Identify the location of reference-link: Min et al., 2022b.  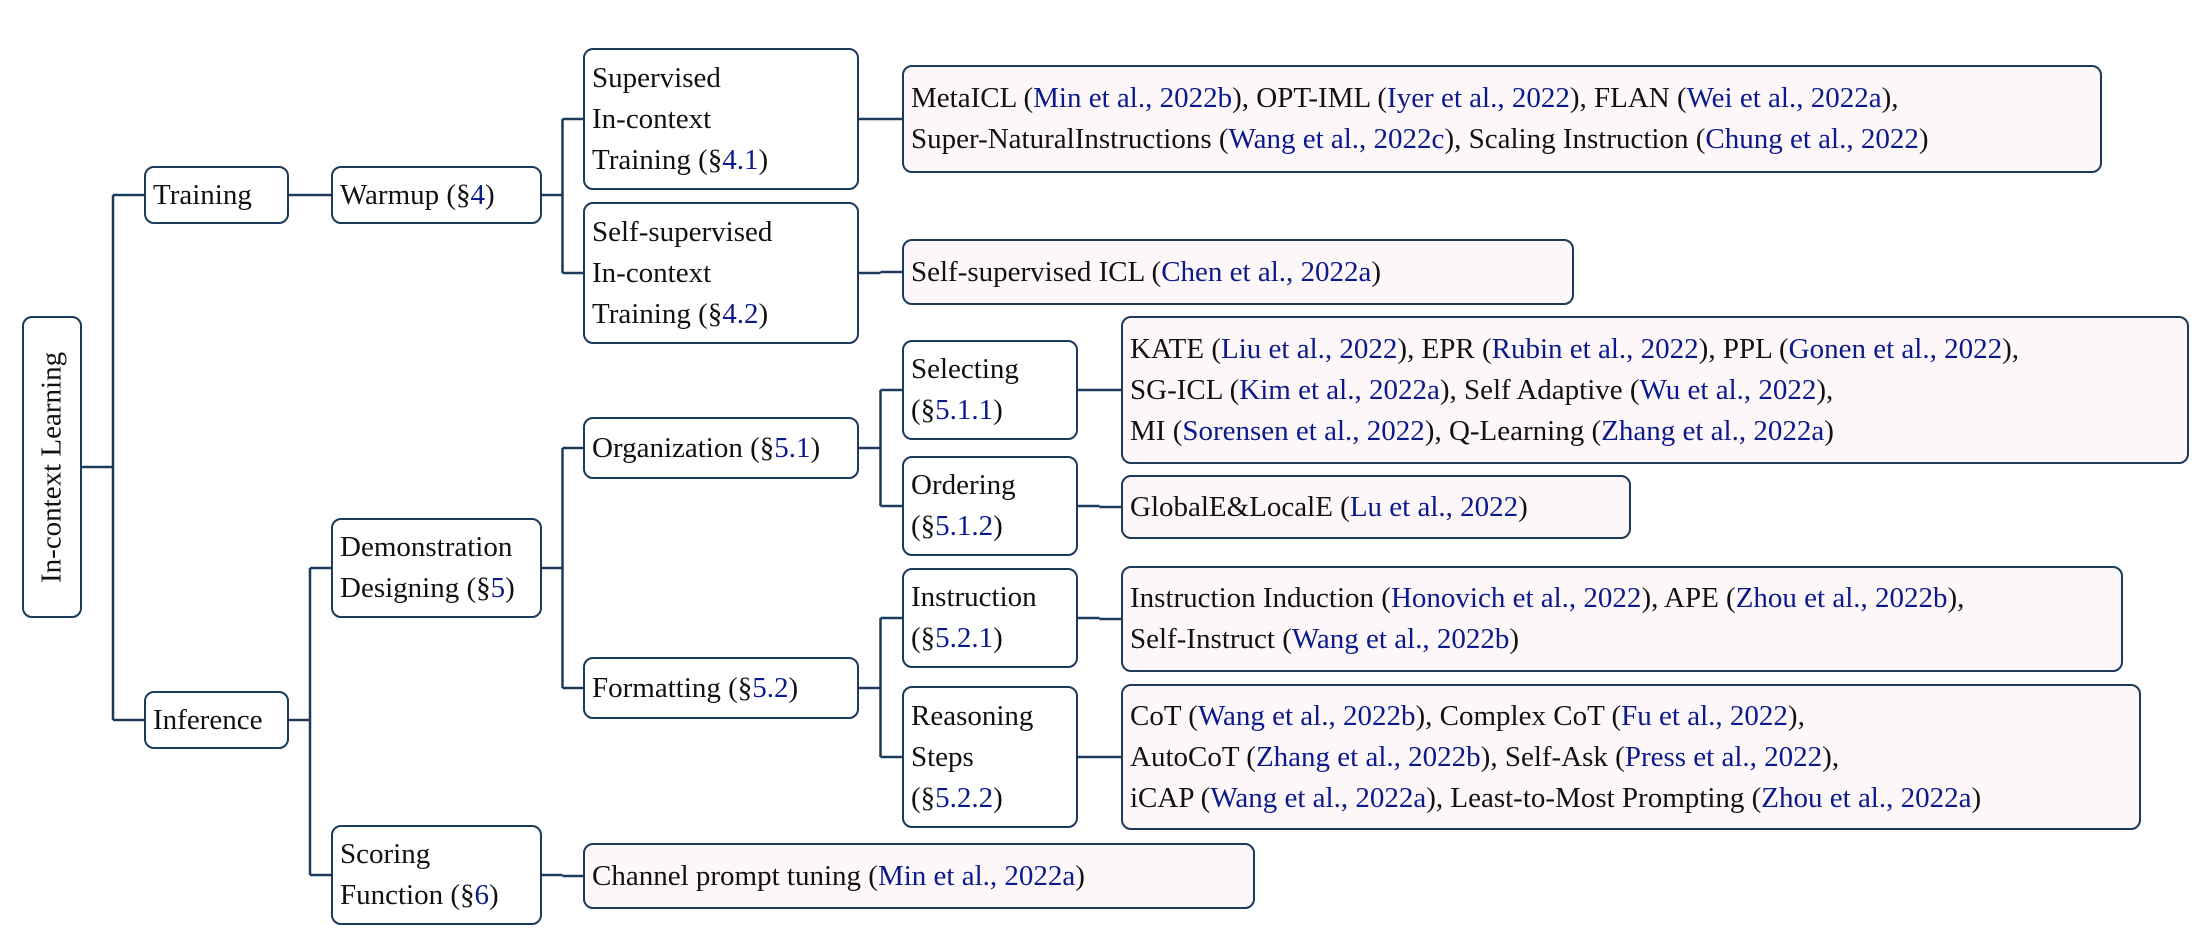
(1133, 98).